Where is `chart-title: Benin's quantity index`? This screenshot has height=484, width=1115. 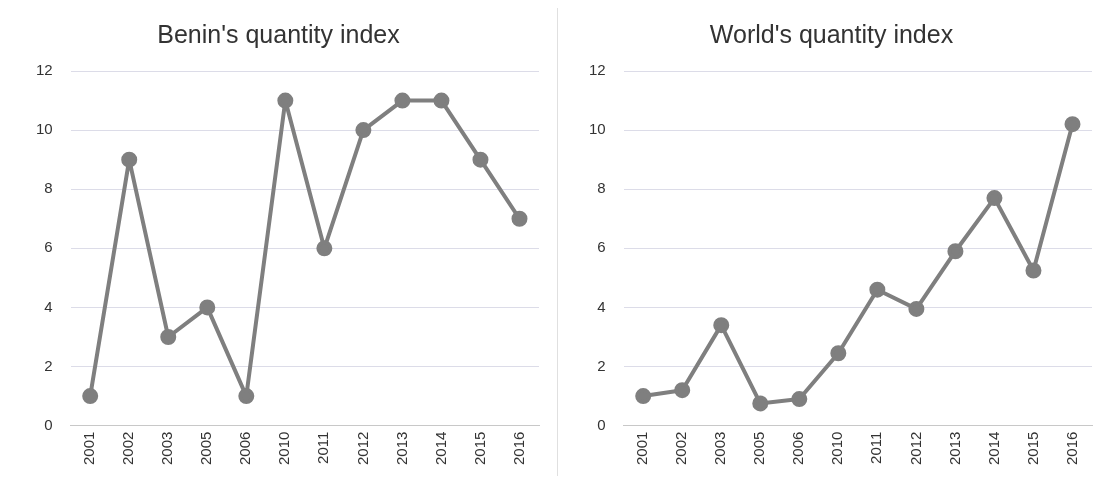 chart-title: Benin's quantity index is located at coordinates (279, 33).